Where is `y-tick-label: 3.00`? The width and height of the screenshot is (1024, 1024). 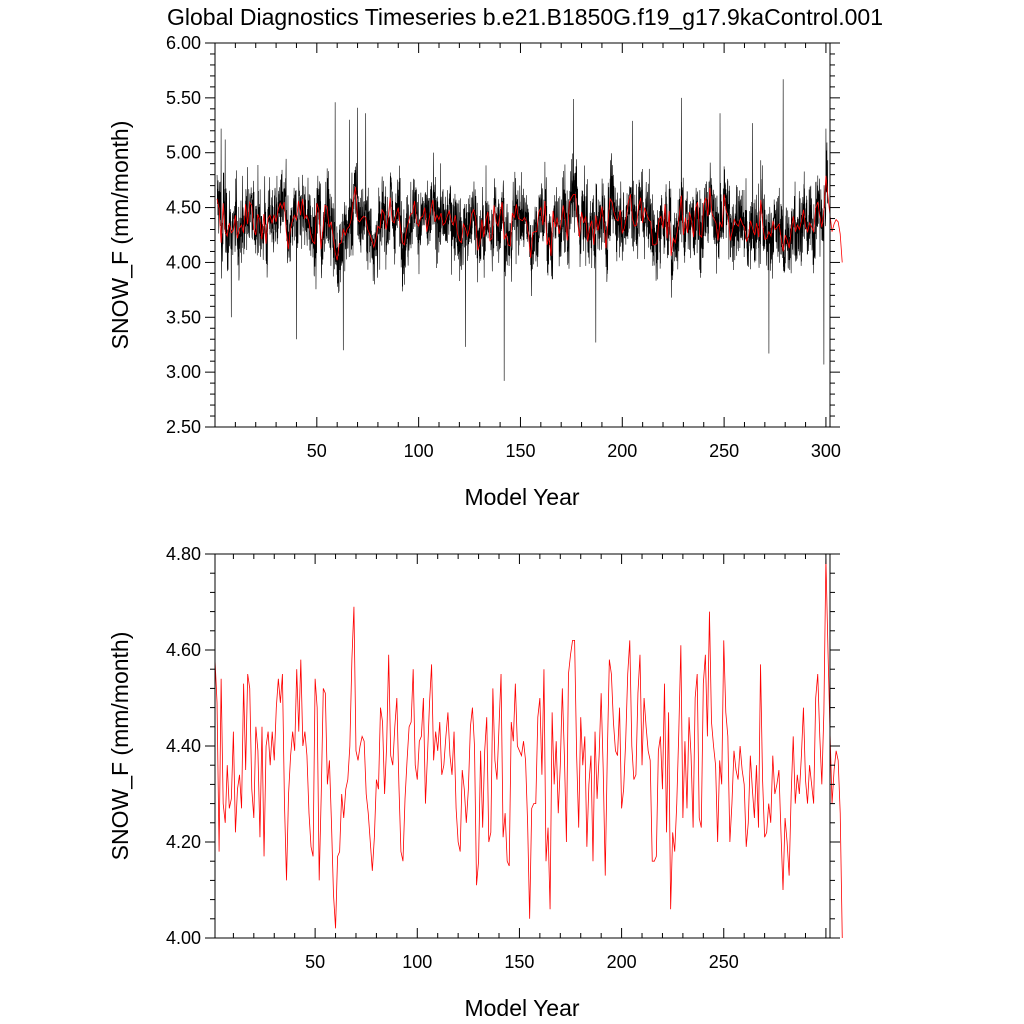
y-tick-label: 3.00 is located at coordinates (183, 372).